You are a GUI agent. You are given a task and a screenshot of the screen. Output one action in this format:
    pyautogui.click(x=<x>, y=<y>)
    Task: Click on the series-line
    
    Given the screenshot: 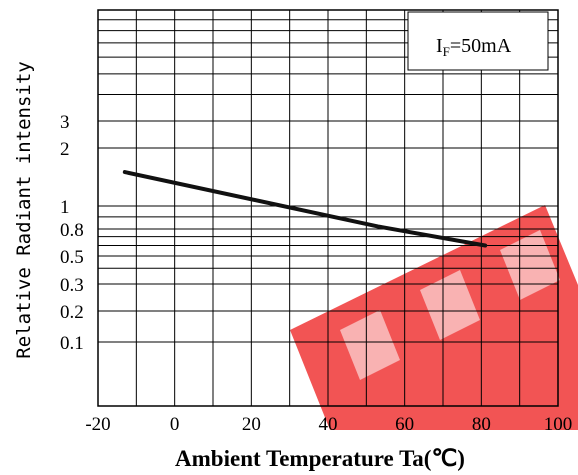 What is the action you would take?
    pyautogui.click(x=305, y=209)
    